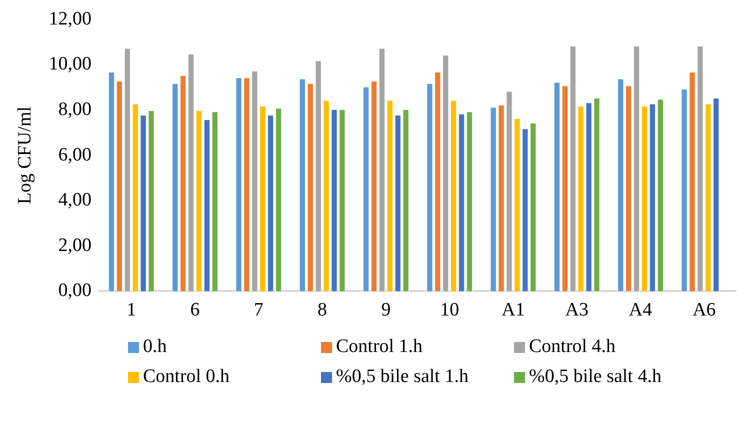 Image resolution: width=746 pixels, height=422 pixels. I want to click on x-tick-label: A6, so click(704, 310).